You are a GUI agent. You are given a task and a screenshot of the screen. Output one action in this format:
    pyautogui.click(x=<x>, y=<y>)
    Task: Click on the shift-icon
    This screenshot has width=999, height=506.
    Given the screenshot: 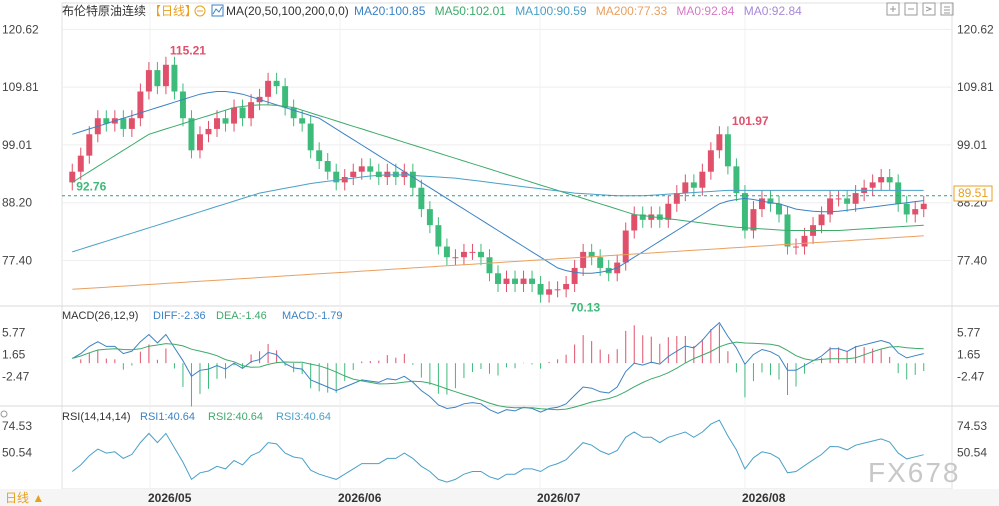 What is the action you would take?
    pyautogui.click(x=929, y=9)
    